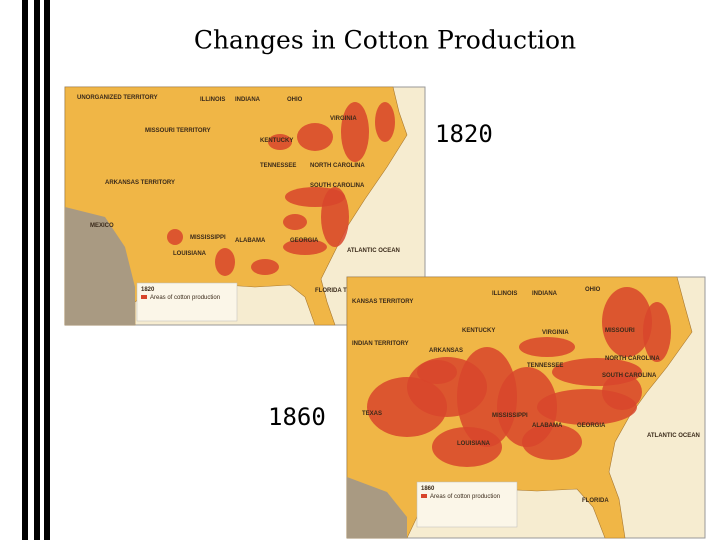 Image resolution: width=720 pixels, height=540 pixels. I want to click on legend-title: 1860, so click(428, 489).